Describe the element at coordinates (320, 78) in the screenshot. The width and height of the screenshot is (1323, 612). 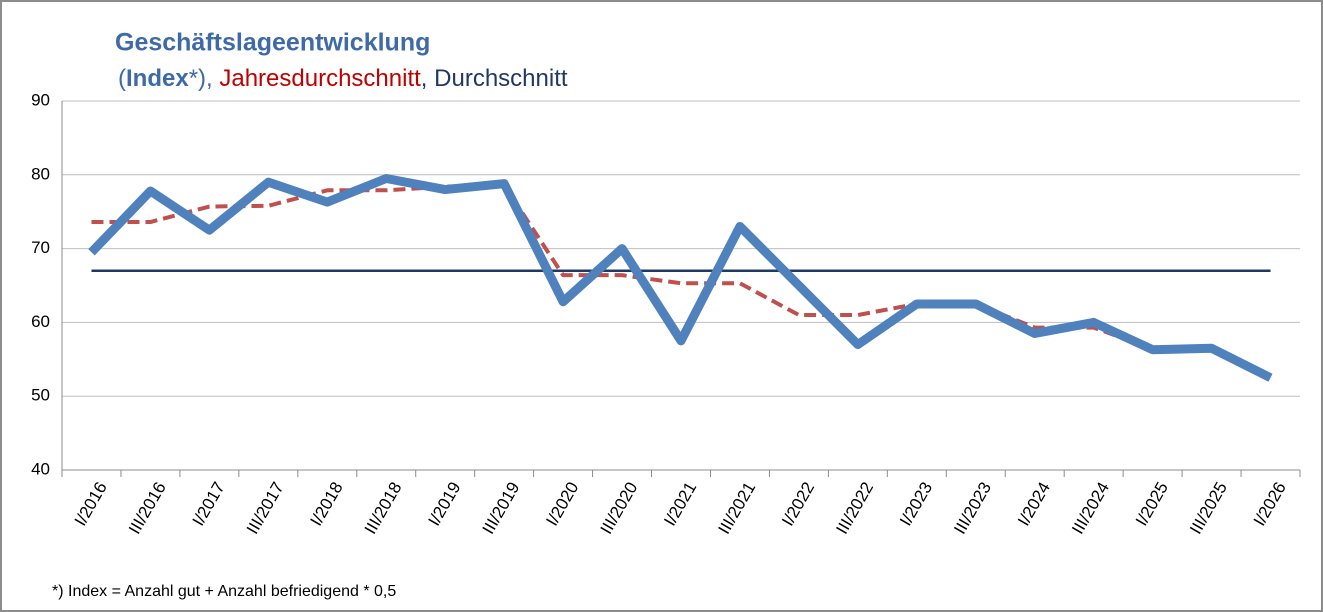
I see `legend-entry: Jahresdurchschnitt` at that location.